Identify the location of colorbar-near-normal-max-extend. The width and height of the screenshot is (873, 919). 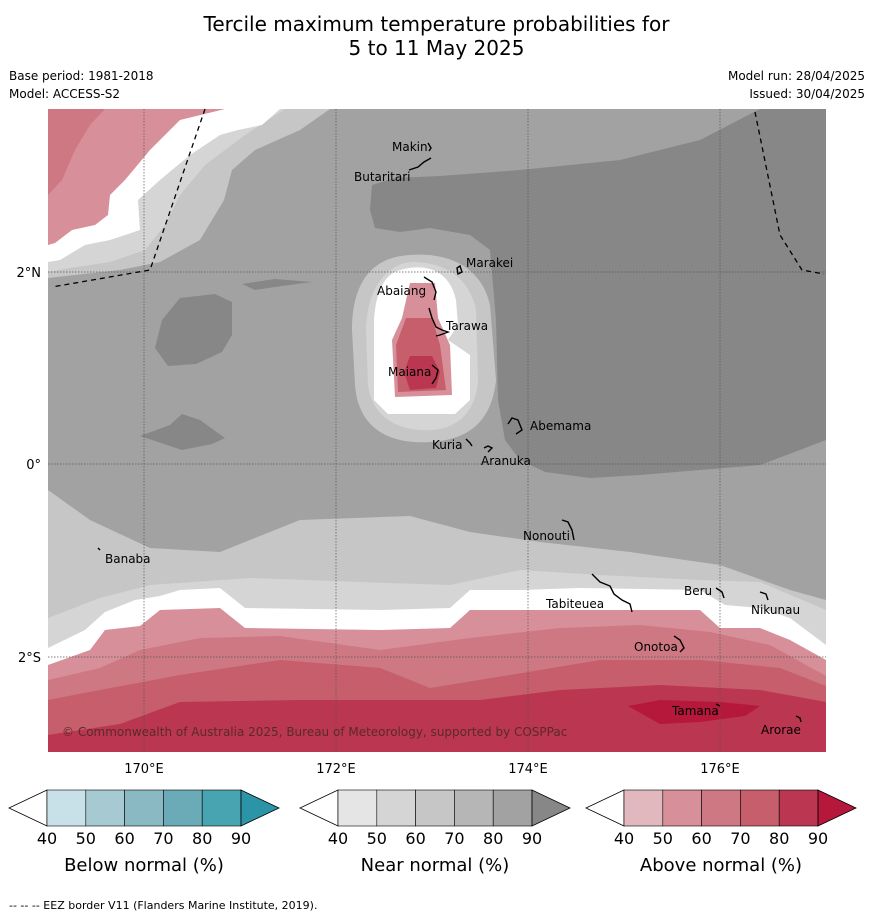
(551, 808).